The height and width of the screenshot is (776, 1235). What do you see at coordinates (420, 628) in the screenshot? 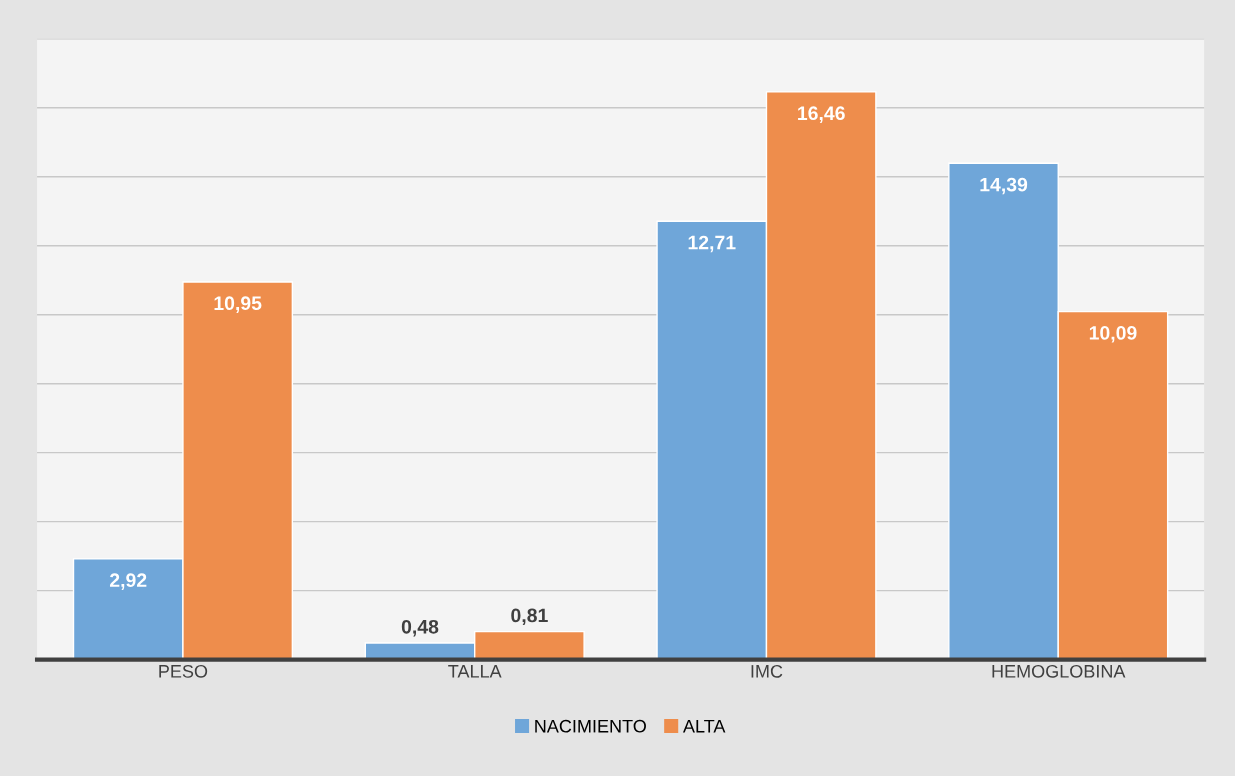
I see `data-label: 0,48` at bounding box center [420, 628].